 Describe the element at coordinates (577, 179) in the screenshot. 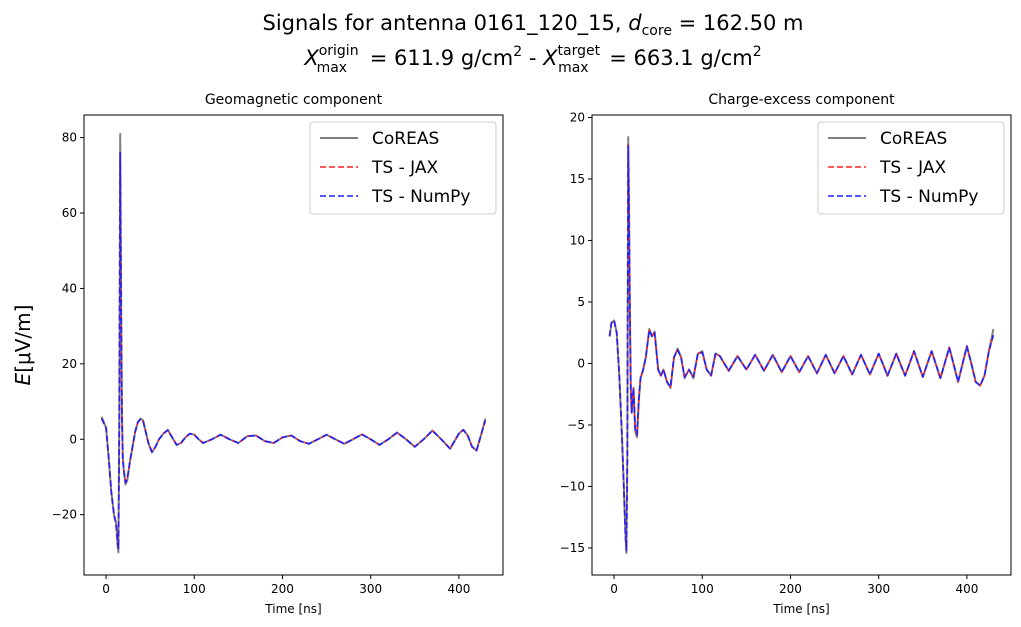

I see `y-tick-label: 15` at that location.